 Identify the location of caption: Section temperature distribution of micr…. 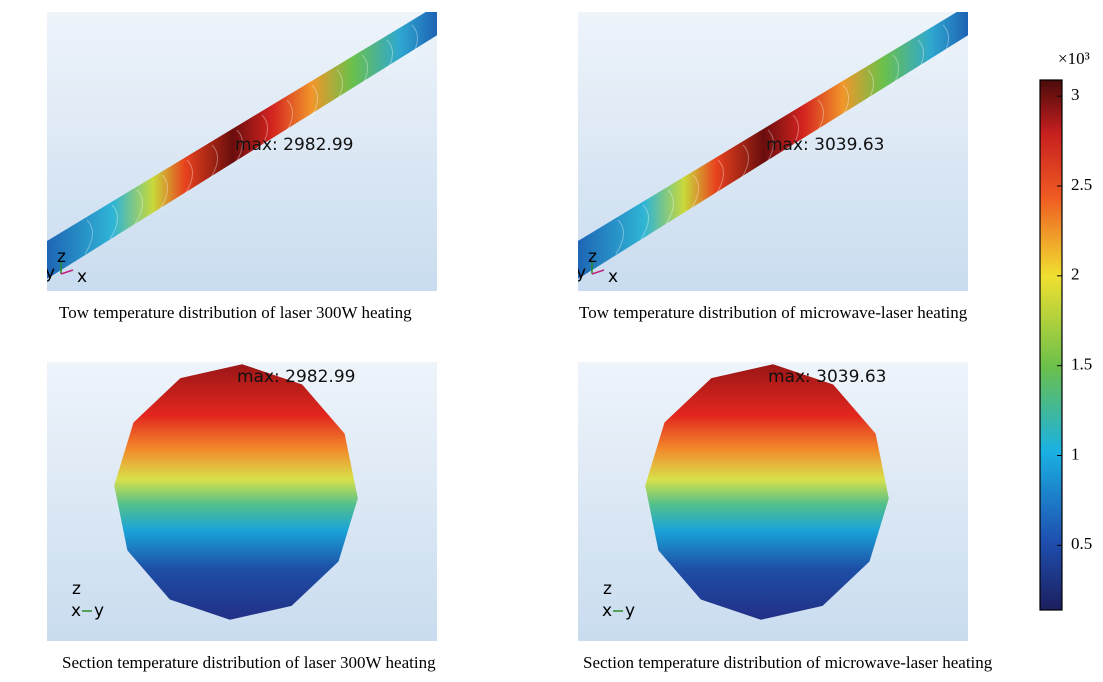
(788, 662).